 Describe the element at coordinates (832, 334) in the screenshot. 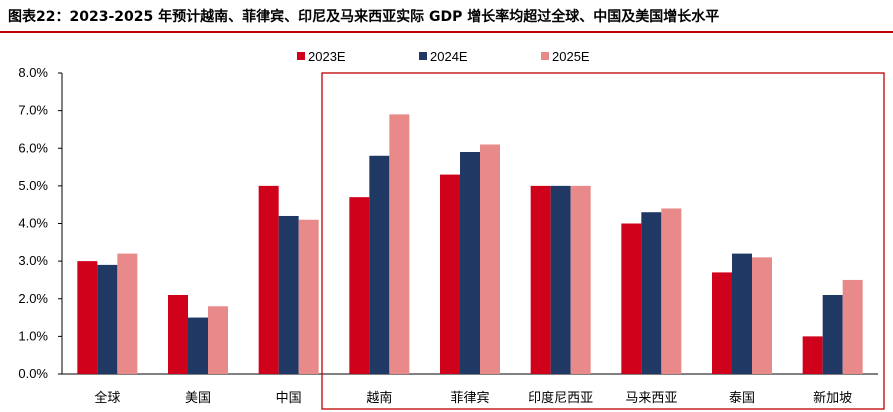

I see `bar-2024E-新加坡` at that location.